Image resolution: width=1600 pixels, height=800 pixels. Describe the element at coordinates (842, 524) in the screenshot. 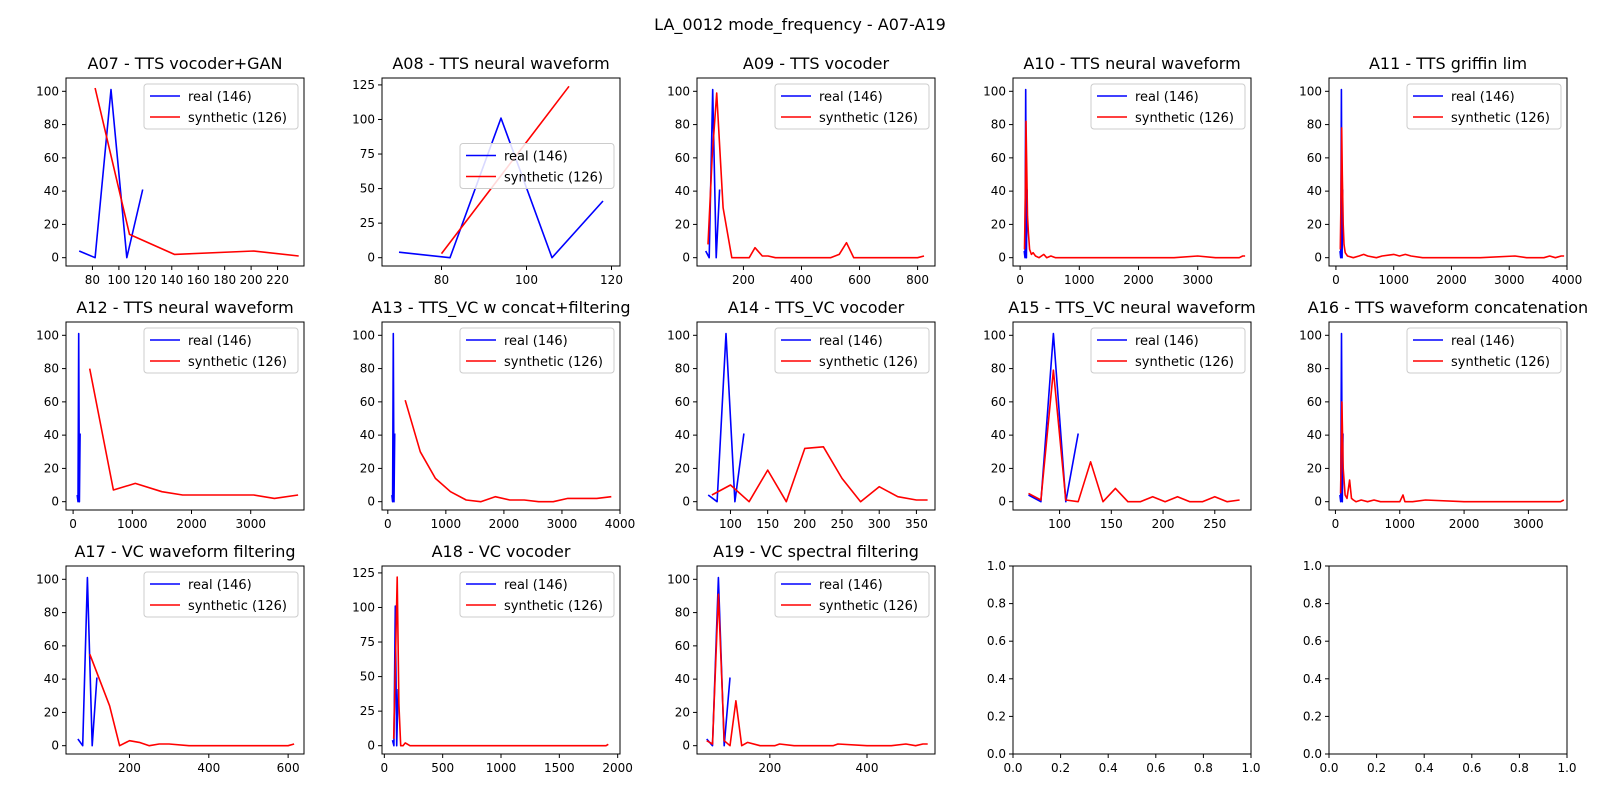

I see `x-tick-label: 250` at that location.